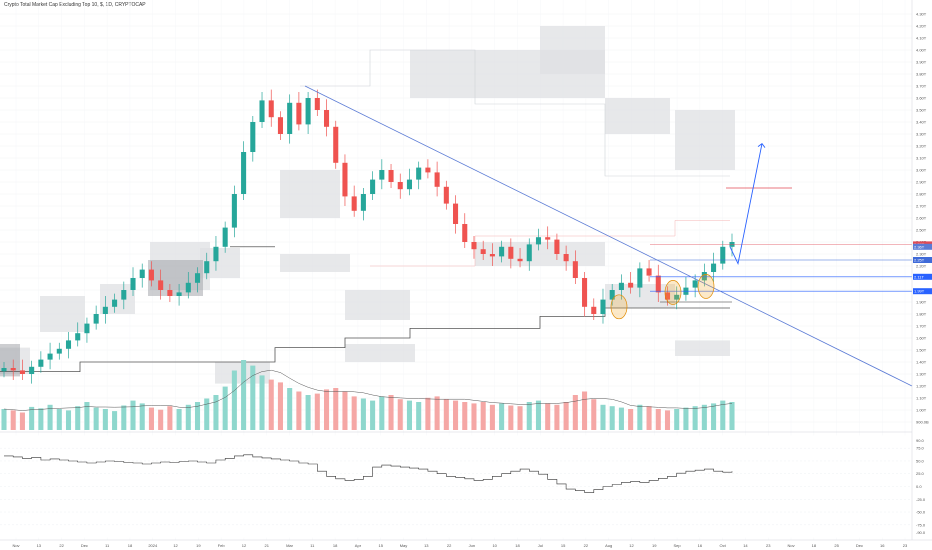 The image size is (932, 550). Describe the element at coordinates (84, 545) in the screenshot. I see `x-tick-label: Dec` at that location.